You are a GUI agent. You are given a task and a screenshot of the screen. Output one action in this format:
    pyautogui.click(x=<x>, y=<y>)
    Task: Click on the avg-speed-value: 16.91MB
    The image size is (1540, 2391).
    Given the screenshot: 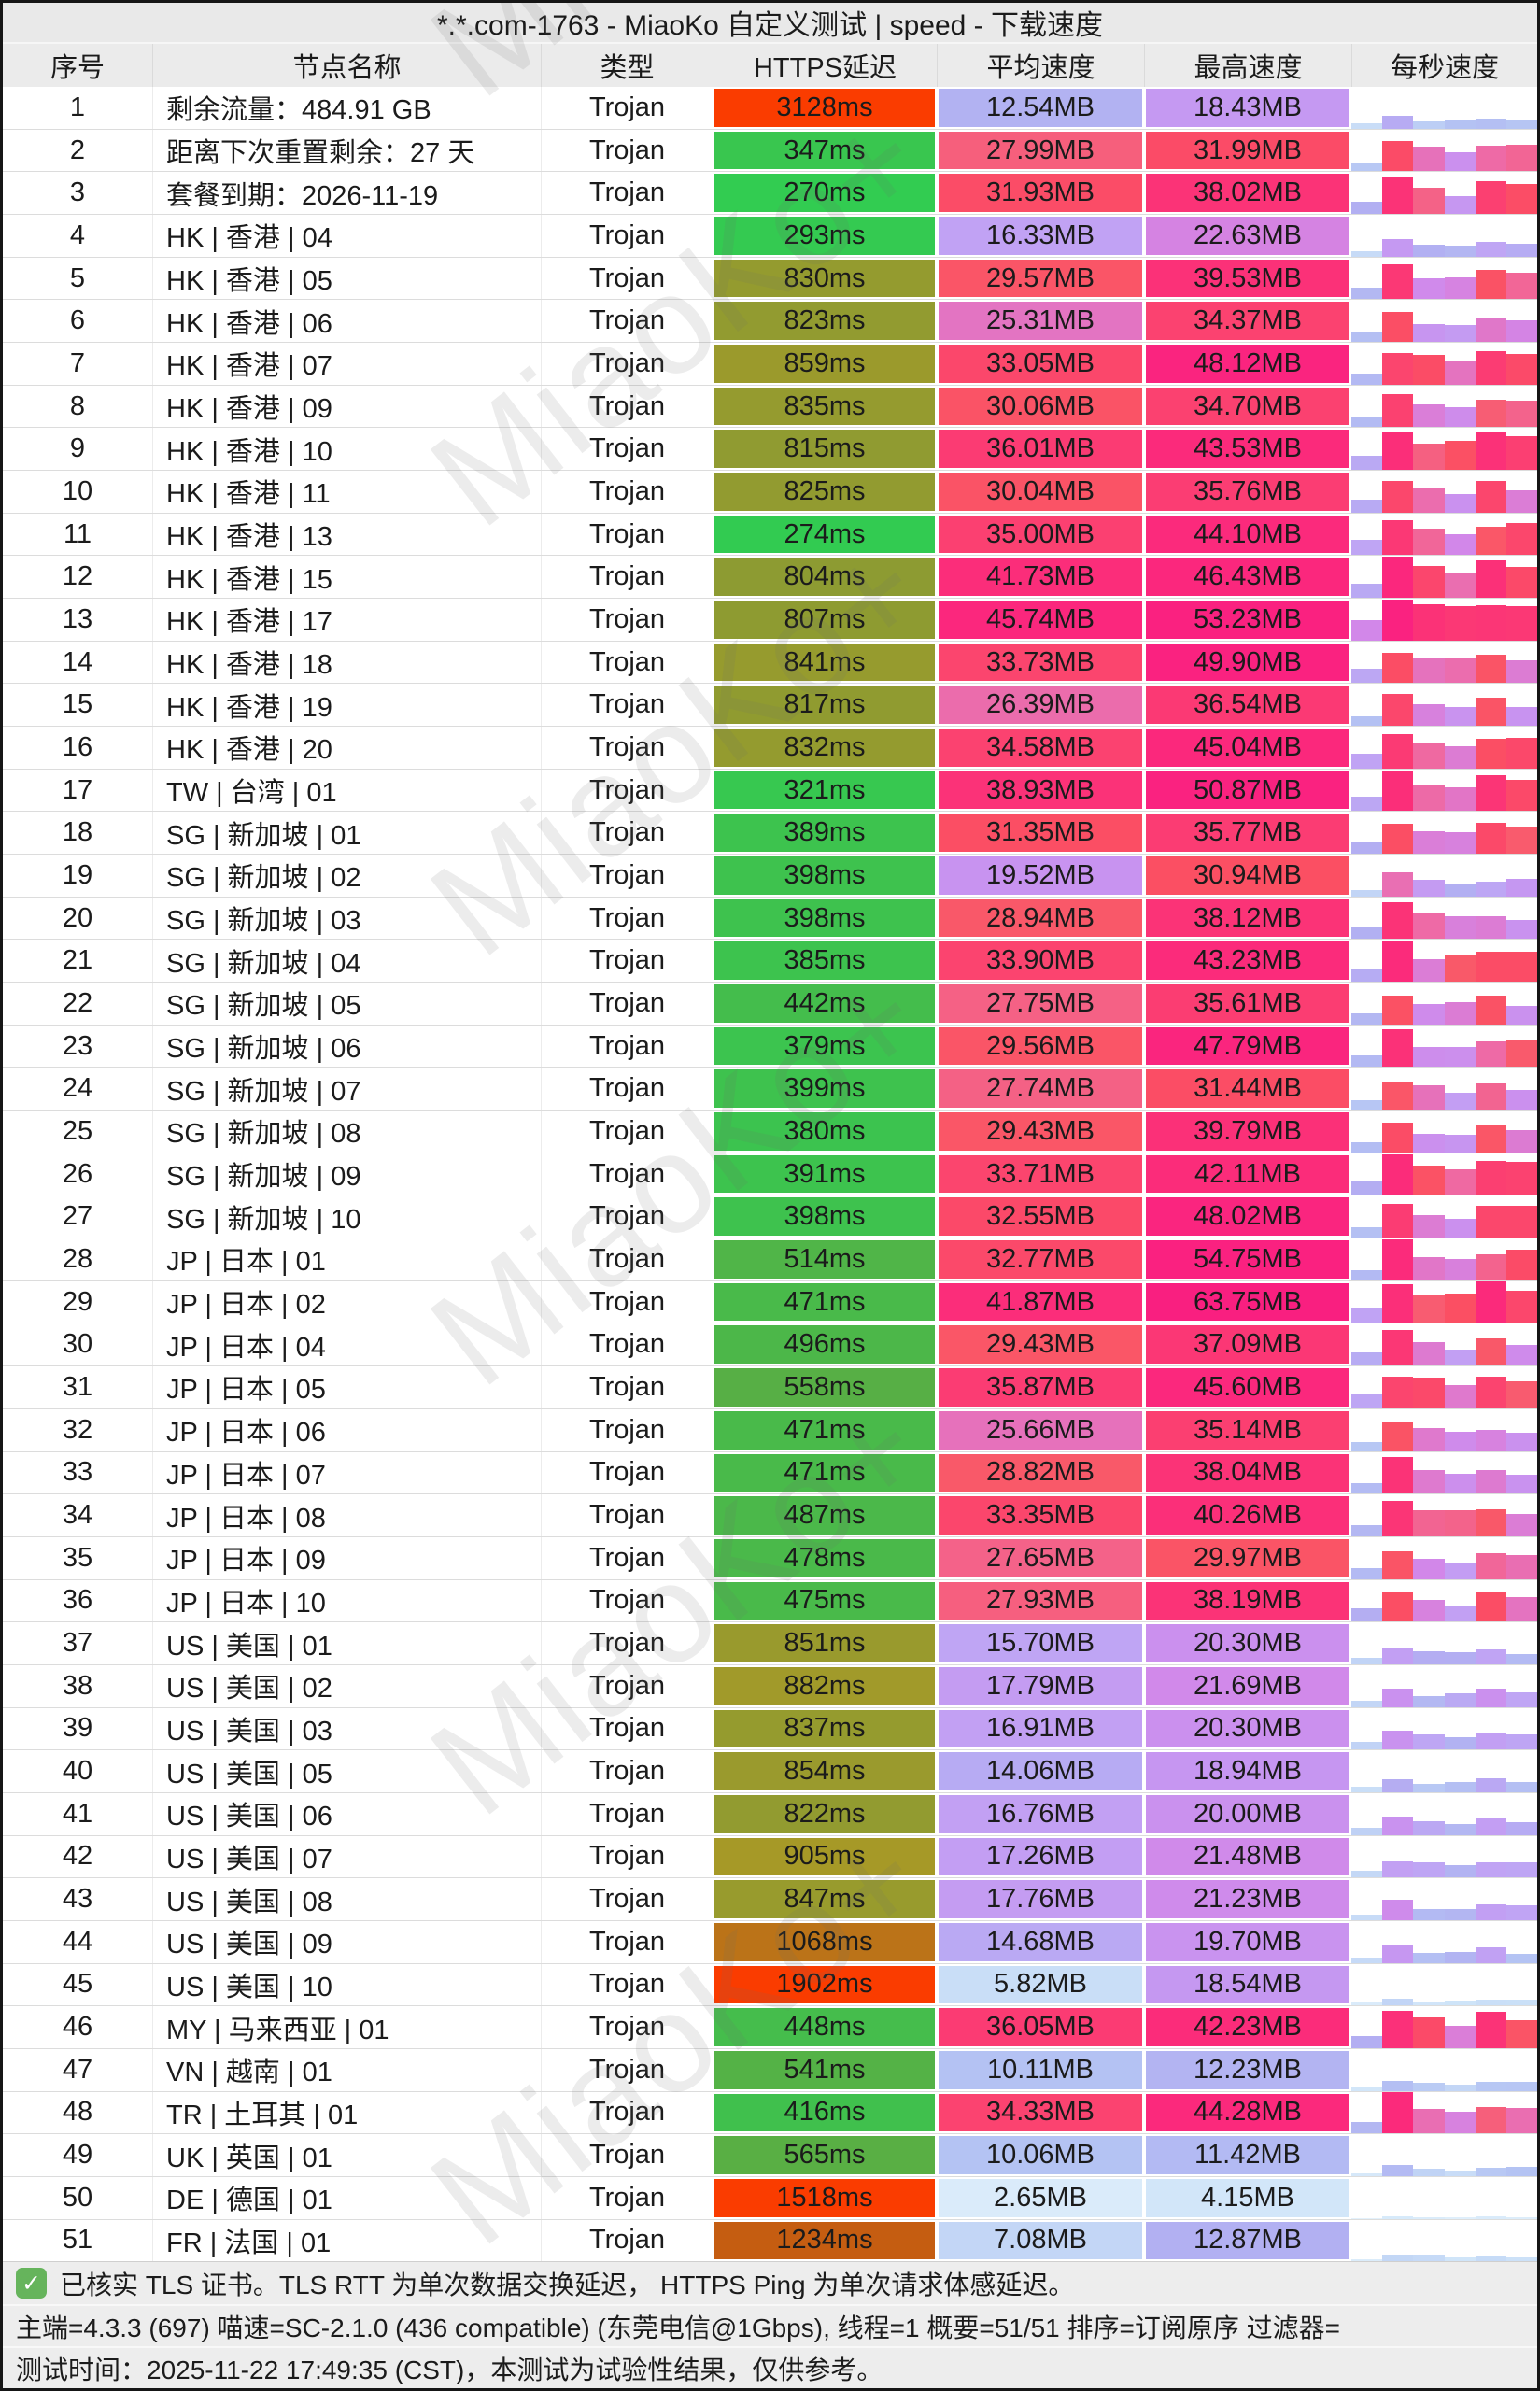 What is the action you would take?
    pyautogui.click(x=1041, y=1728)
    